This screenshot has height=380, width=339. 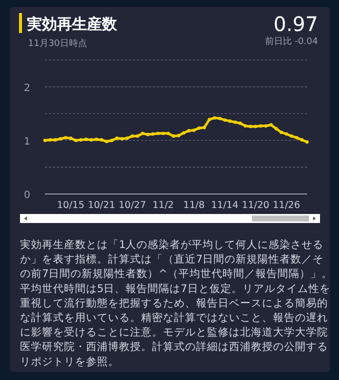 What do you see at coordinates (163, 205) in the screenshot?
I see `x-tick-label: 11/2` at bounding box center [163, 205].